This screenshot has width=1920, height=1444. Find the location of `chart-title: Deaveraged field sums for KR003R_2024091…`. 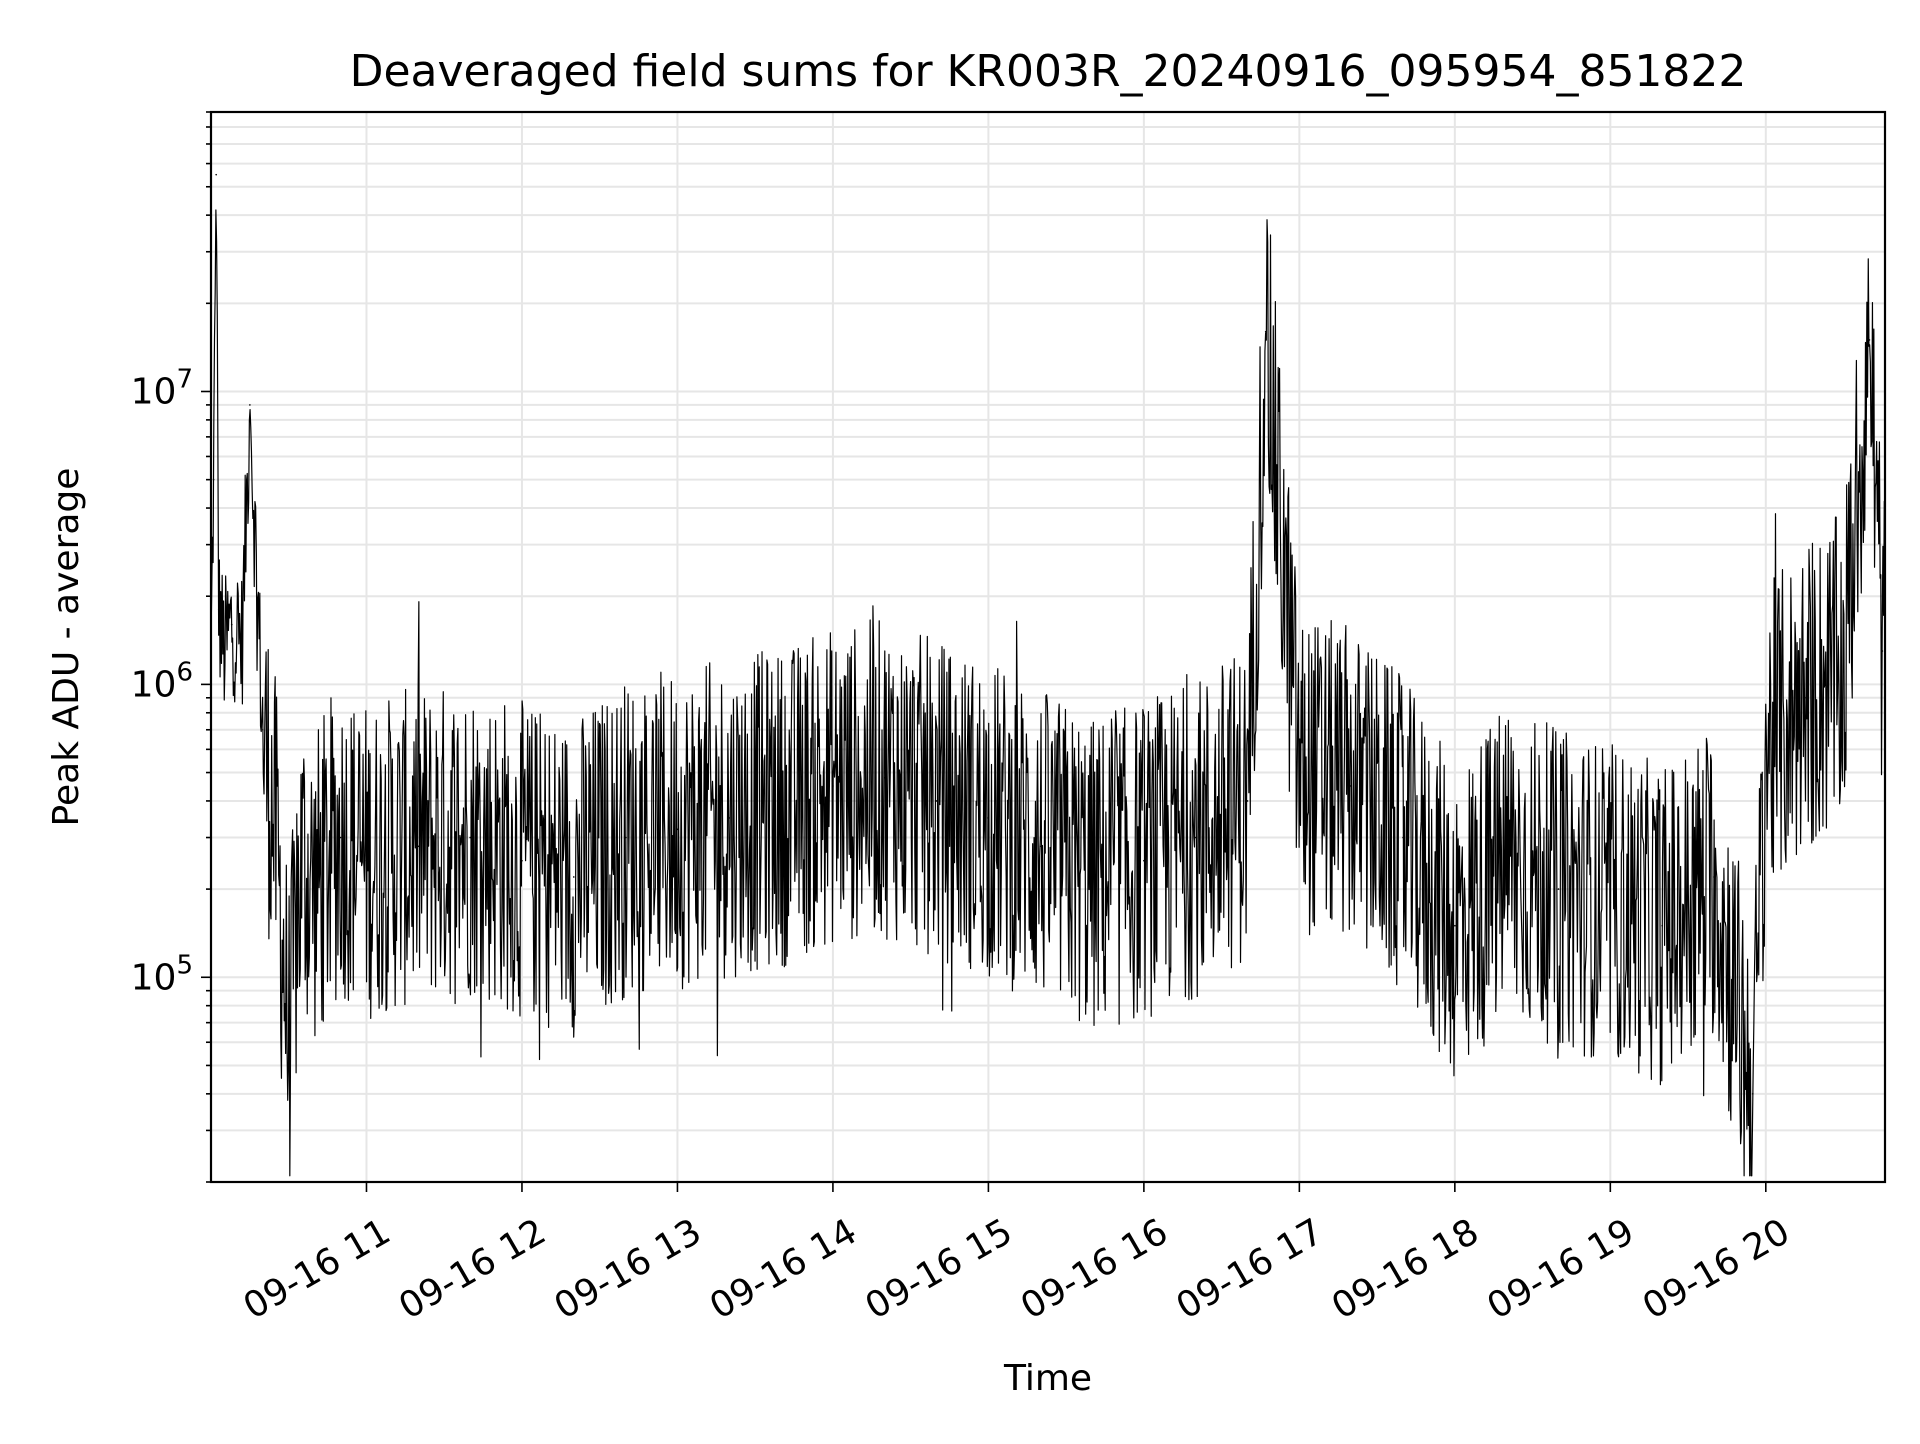

chart-title: Deaveraged field sums for KR003R_2024091… is located at coordinates (1048, 71).